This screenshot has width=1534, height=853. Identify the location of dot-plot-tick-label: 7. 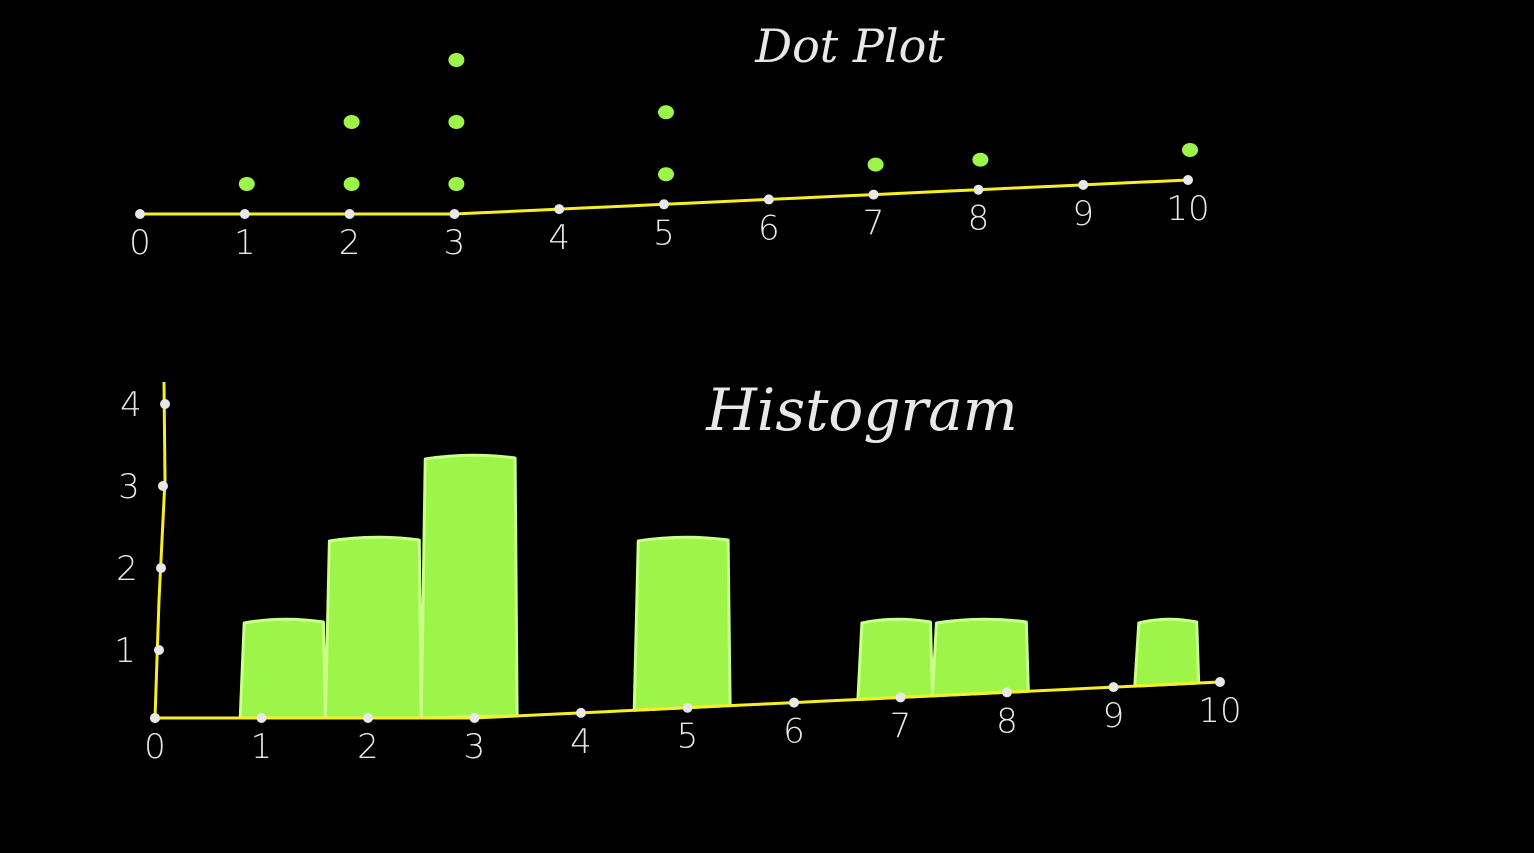
(874, 224).